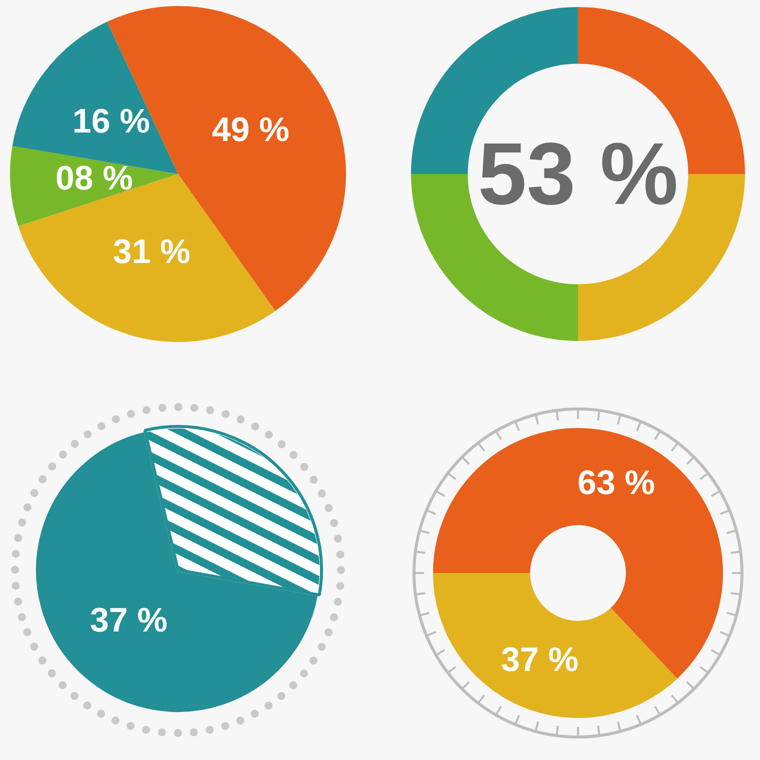  Describe the element at coordinates (578, 174) in the screenshot. I see `text: 53 %` at that location.